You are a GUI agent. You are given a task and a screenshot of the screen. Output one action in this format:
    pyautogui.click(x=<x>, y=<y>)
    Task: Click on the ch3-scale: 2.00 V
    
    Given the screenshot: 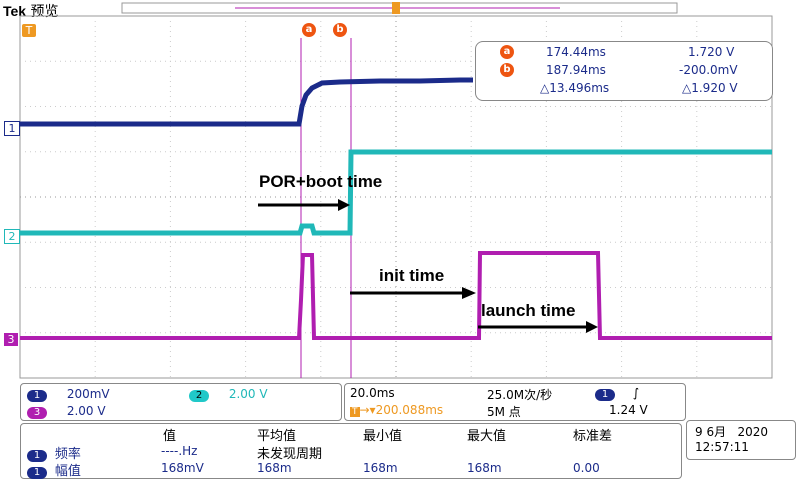 What is the action you would take?
    pyautogui.click(x=86, y=411)
    